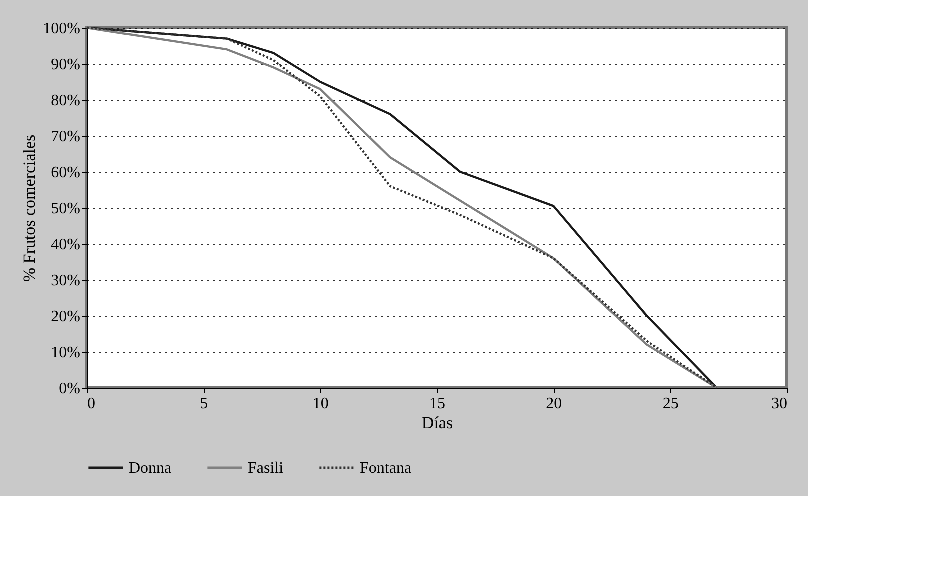  I want to click on x-tick-label: 30, so click(780, 404).